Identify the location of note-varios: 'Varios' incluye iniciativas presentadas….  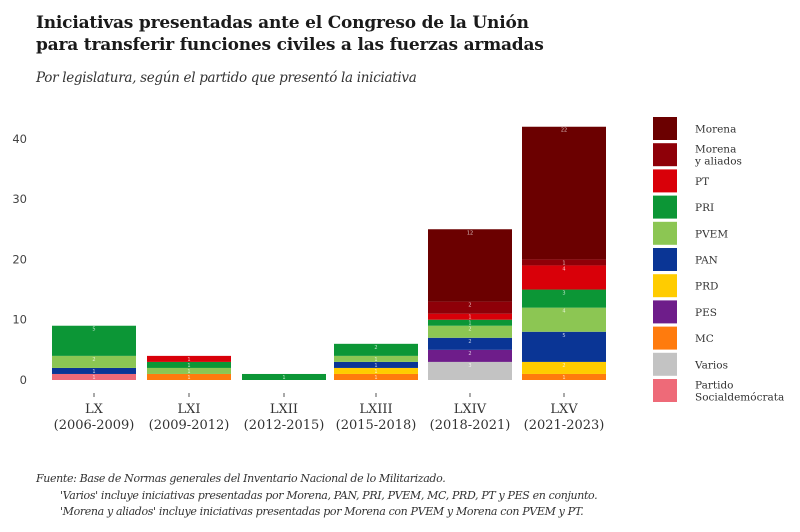
(329, 495).